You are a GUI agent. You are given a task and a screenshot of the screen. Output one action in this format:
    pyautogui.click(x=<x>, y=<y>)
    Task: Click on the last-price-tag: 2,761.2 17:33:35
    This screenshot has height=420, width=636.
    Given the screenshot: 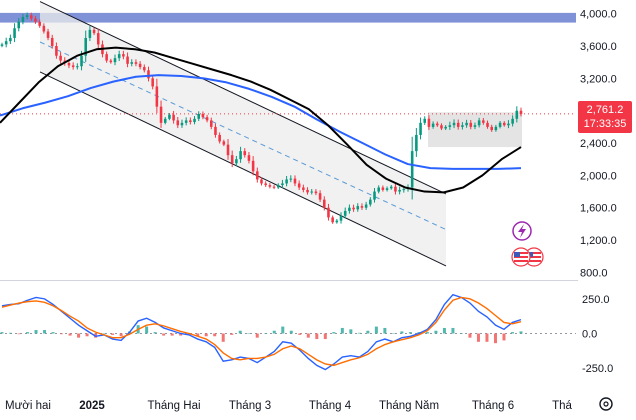 What is the action you would take?
    pyautogui.click(x=605, y=117)
    